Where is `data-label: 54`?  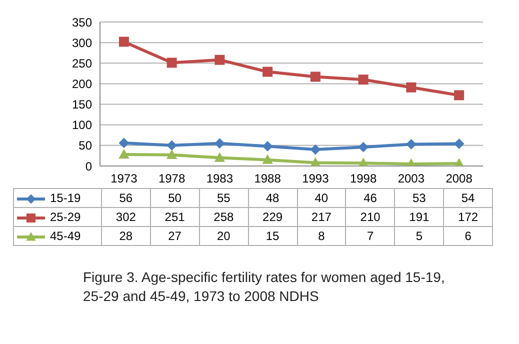 data-label: 54 is located at coordinates (468, 198).